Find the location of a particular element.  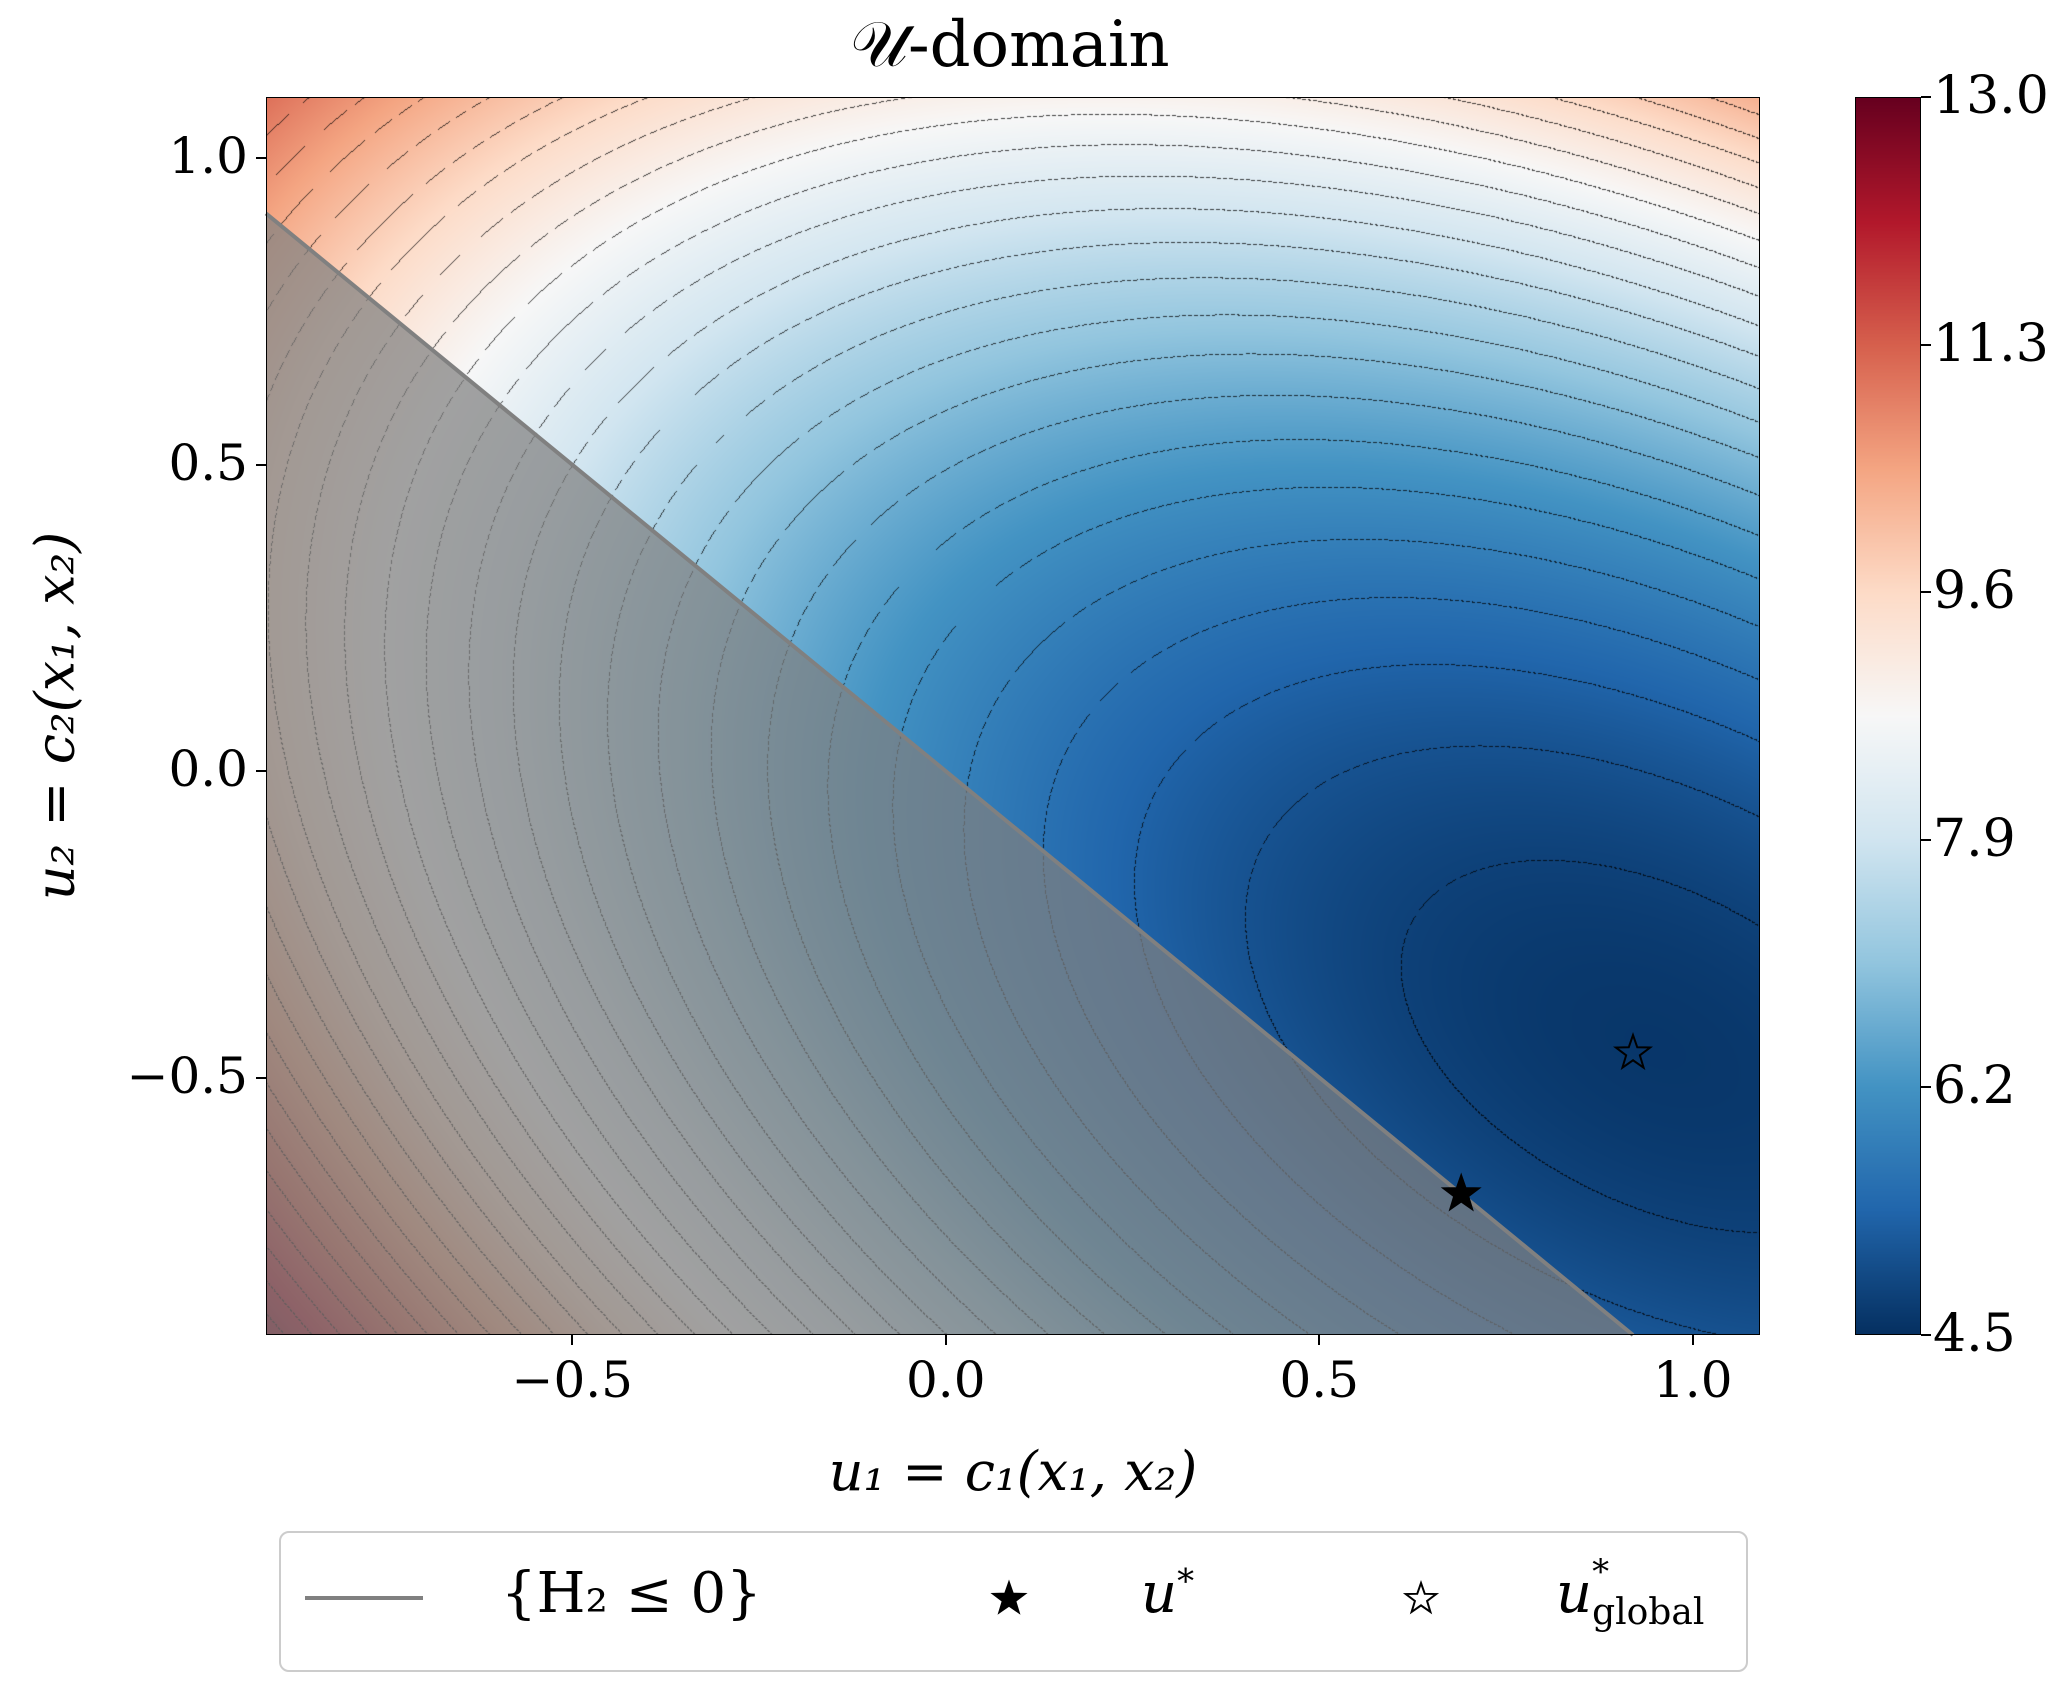

y-tick-label: 1.0 is located at coordinates (208, 156).